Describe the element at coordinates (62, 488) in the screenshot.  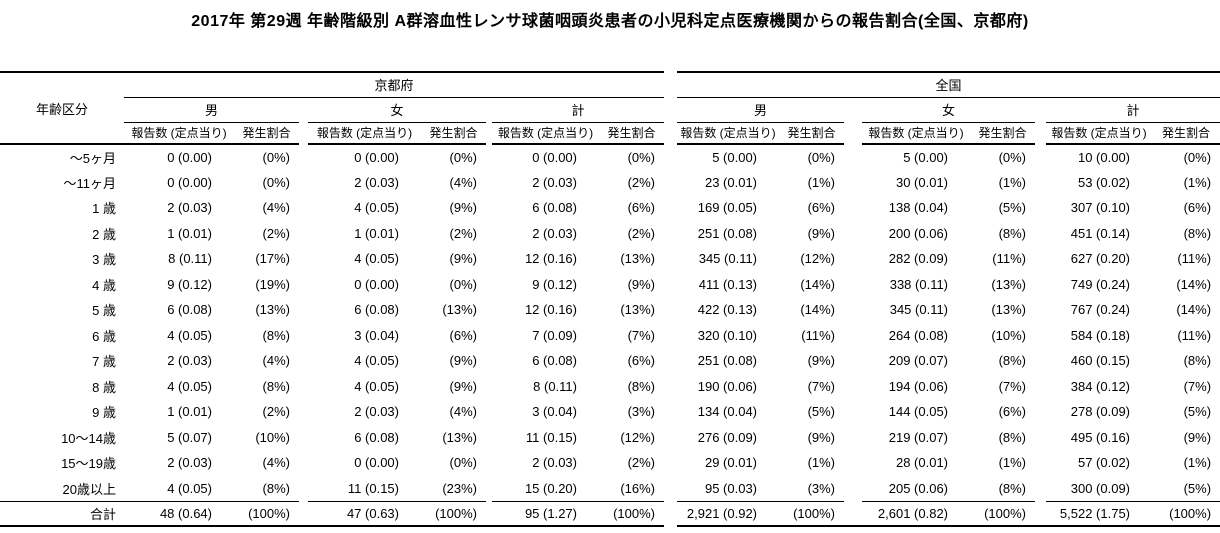
I see `age-cell: 20歳以上` at that location.